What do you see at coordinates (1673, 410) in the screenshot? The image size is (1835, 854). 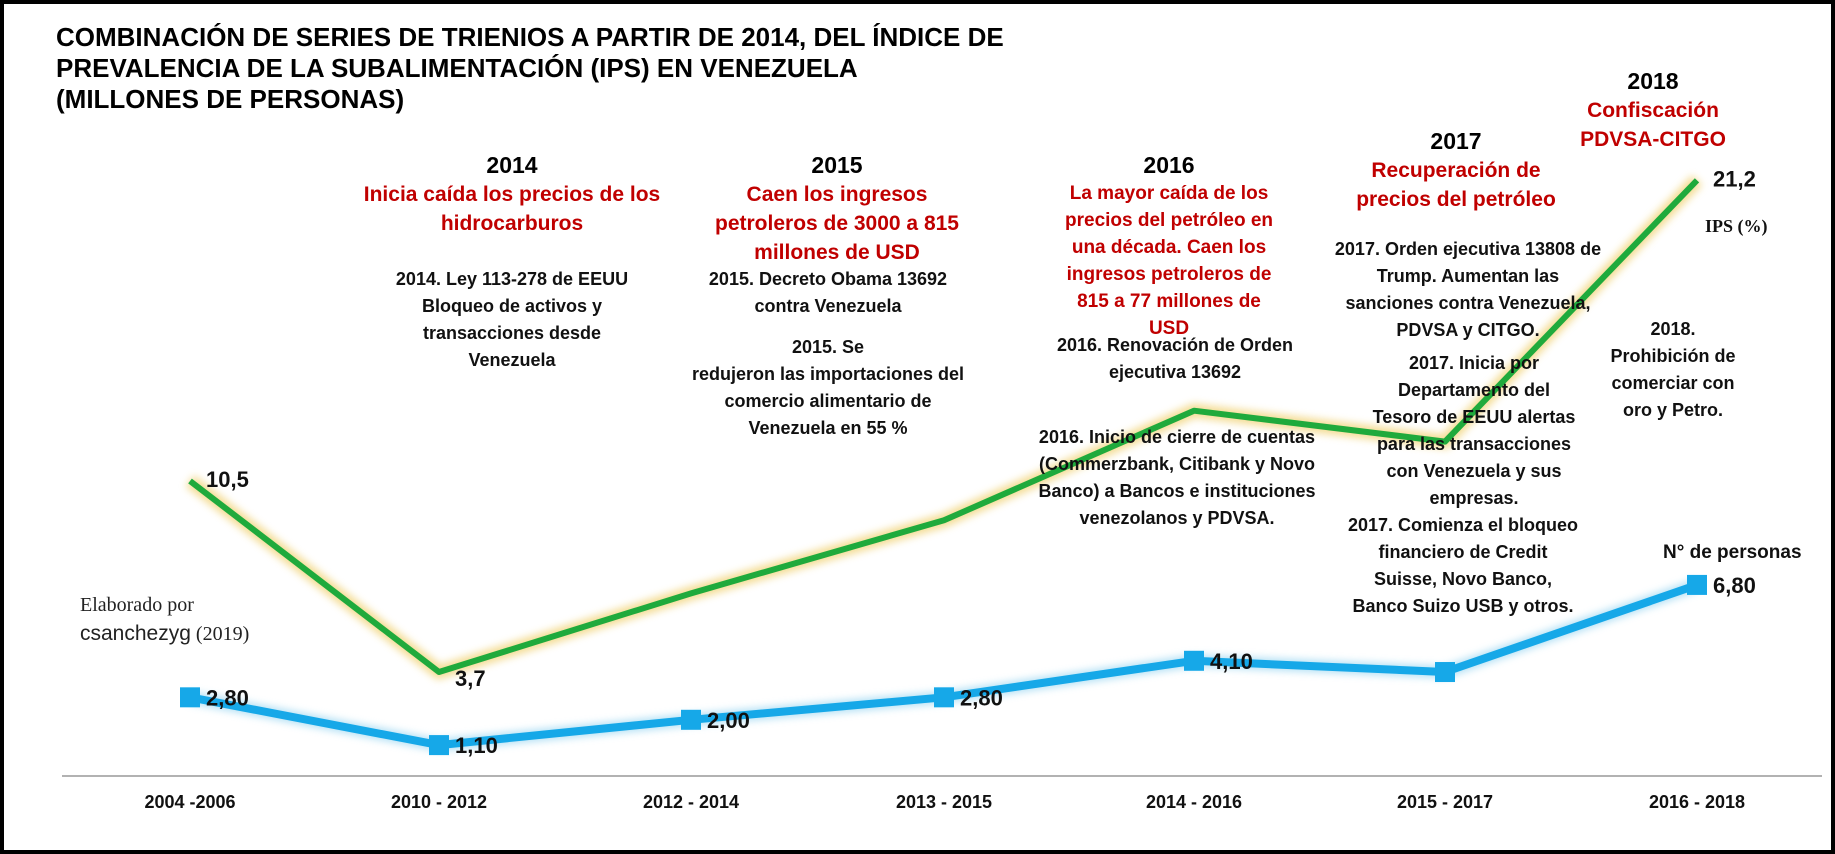 I see `annotation-note-line: oro y Petro.` at bounding box center [1673, 410].